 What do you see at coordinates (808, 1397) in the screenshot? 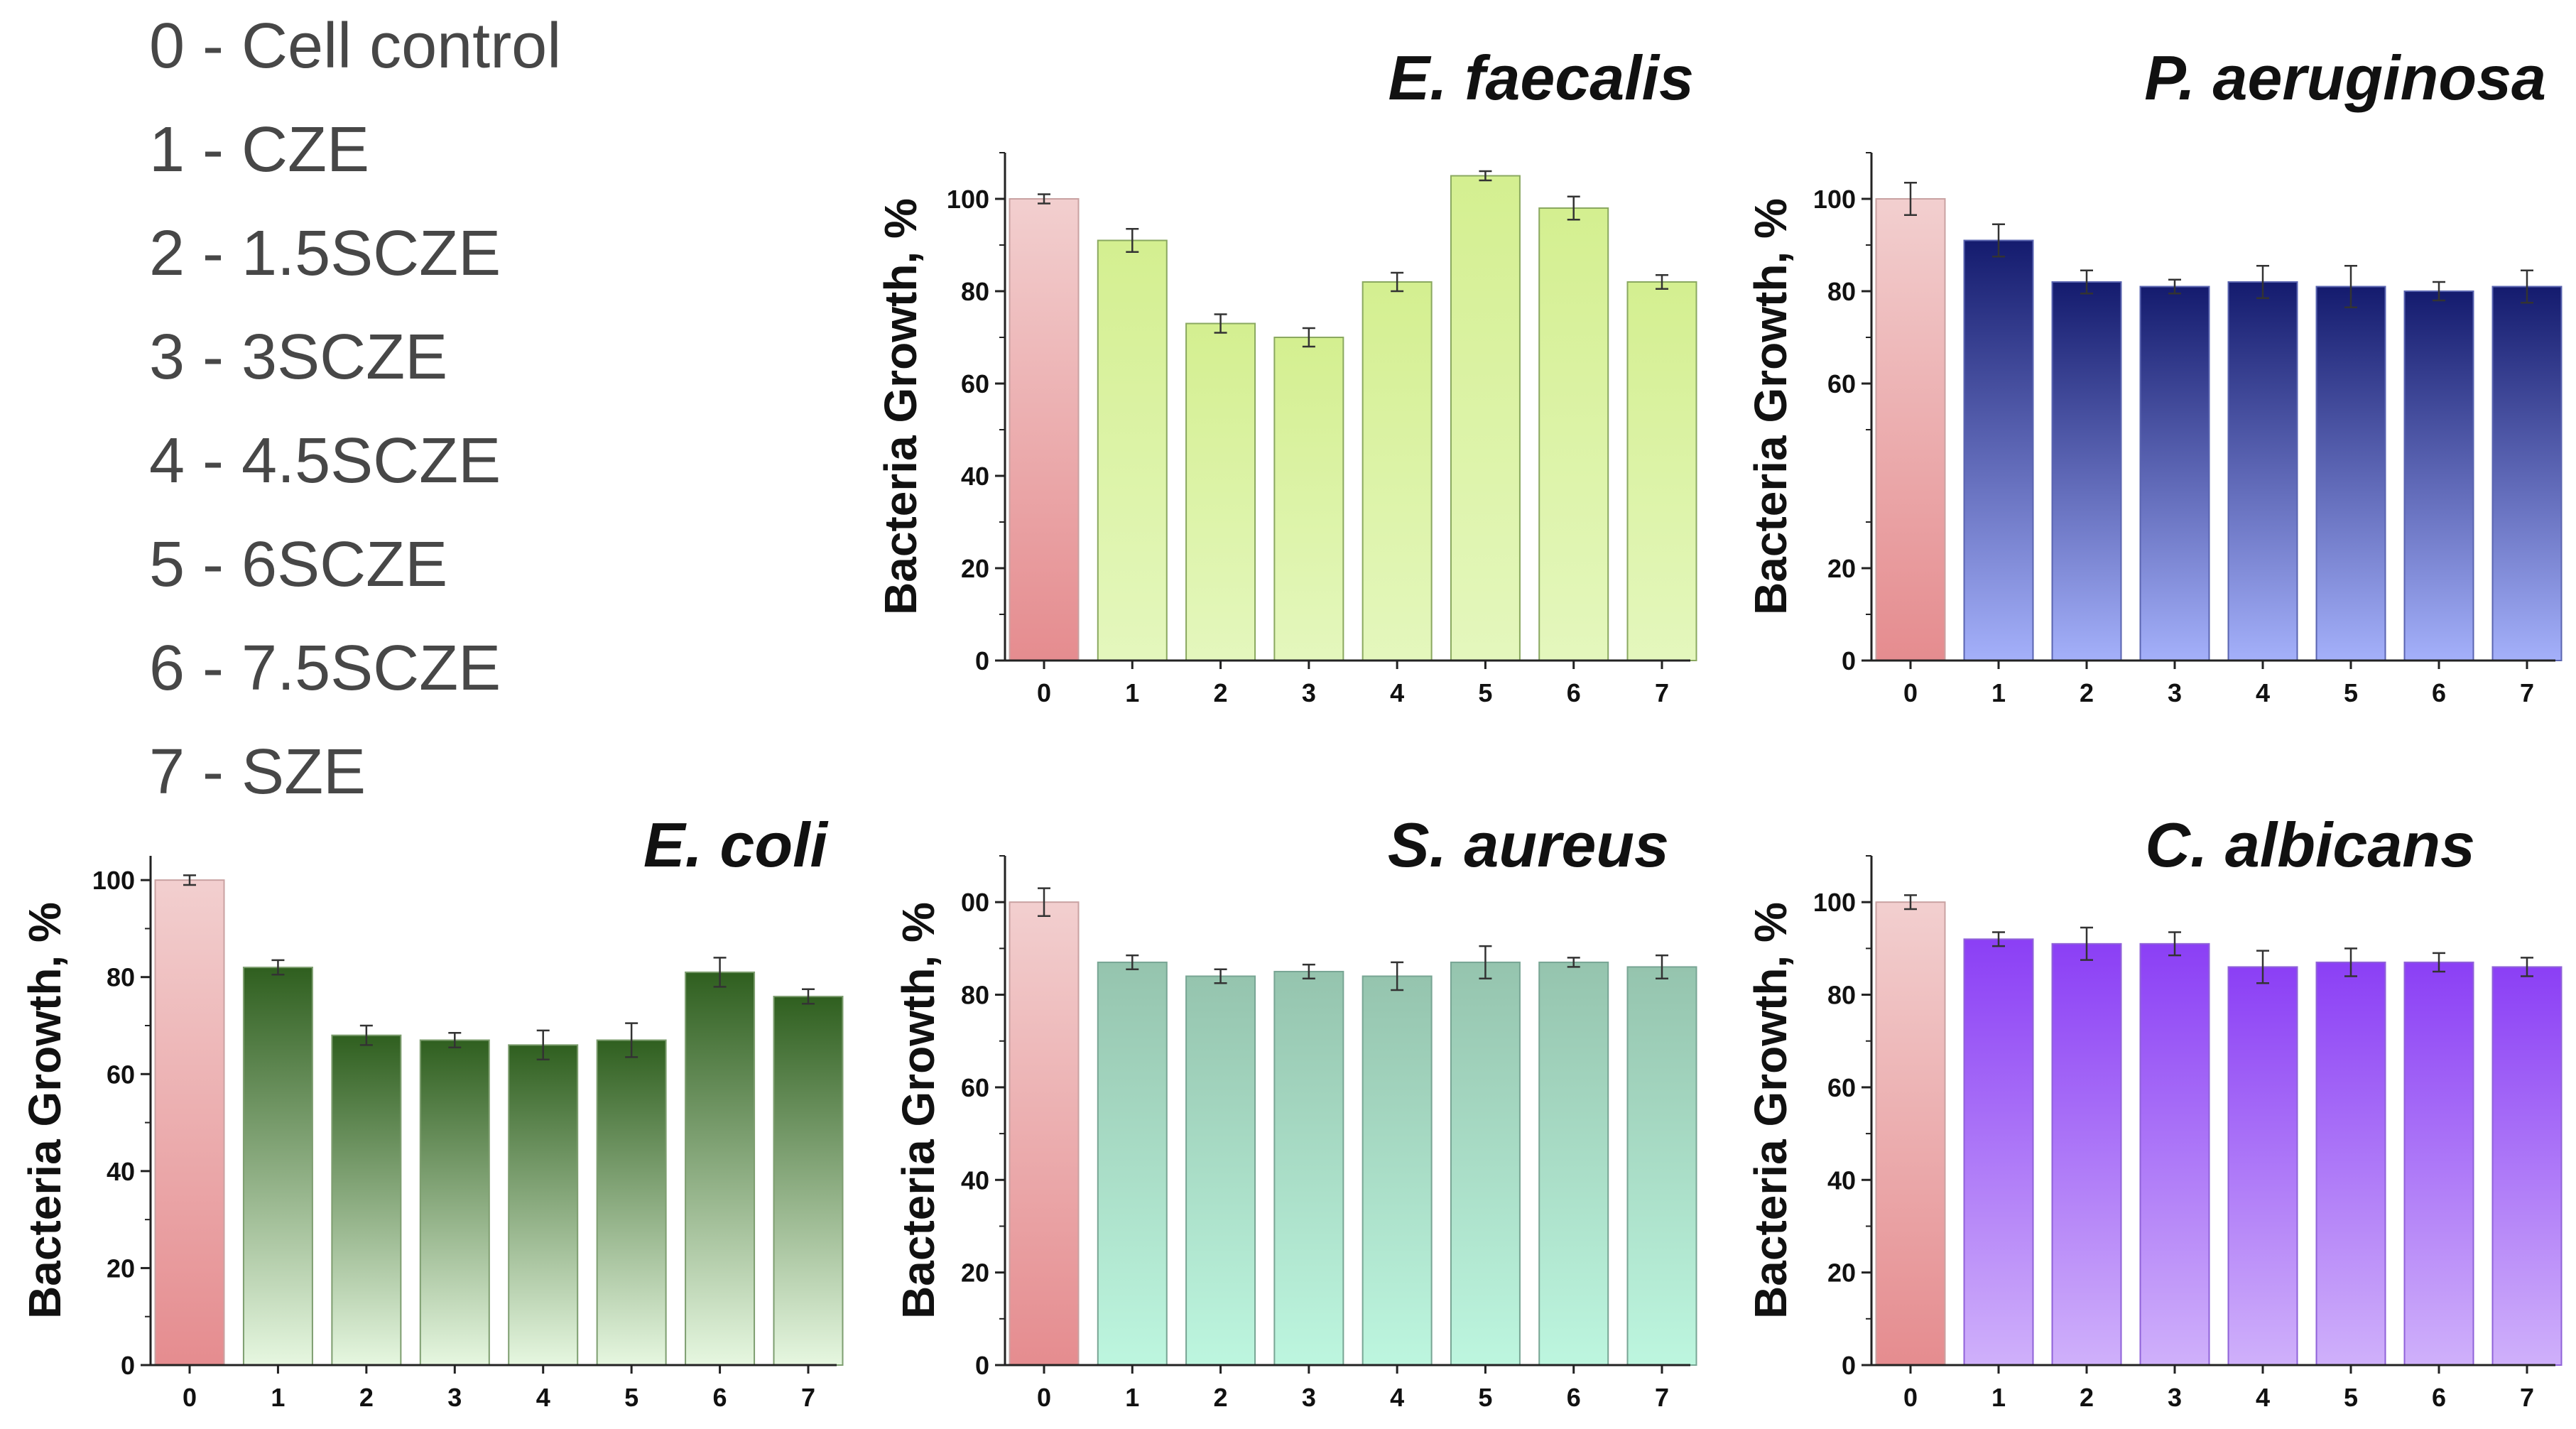
I see `x-tick-label: 7` at bounding box center [808, 1397].